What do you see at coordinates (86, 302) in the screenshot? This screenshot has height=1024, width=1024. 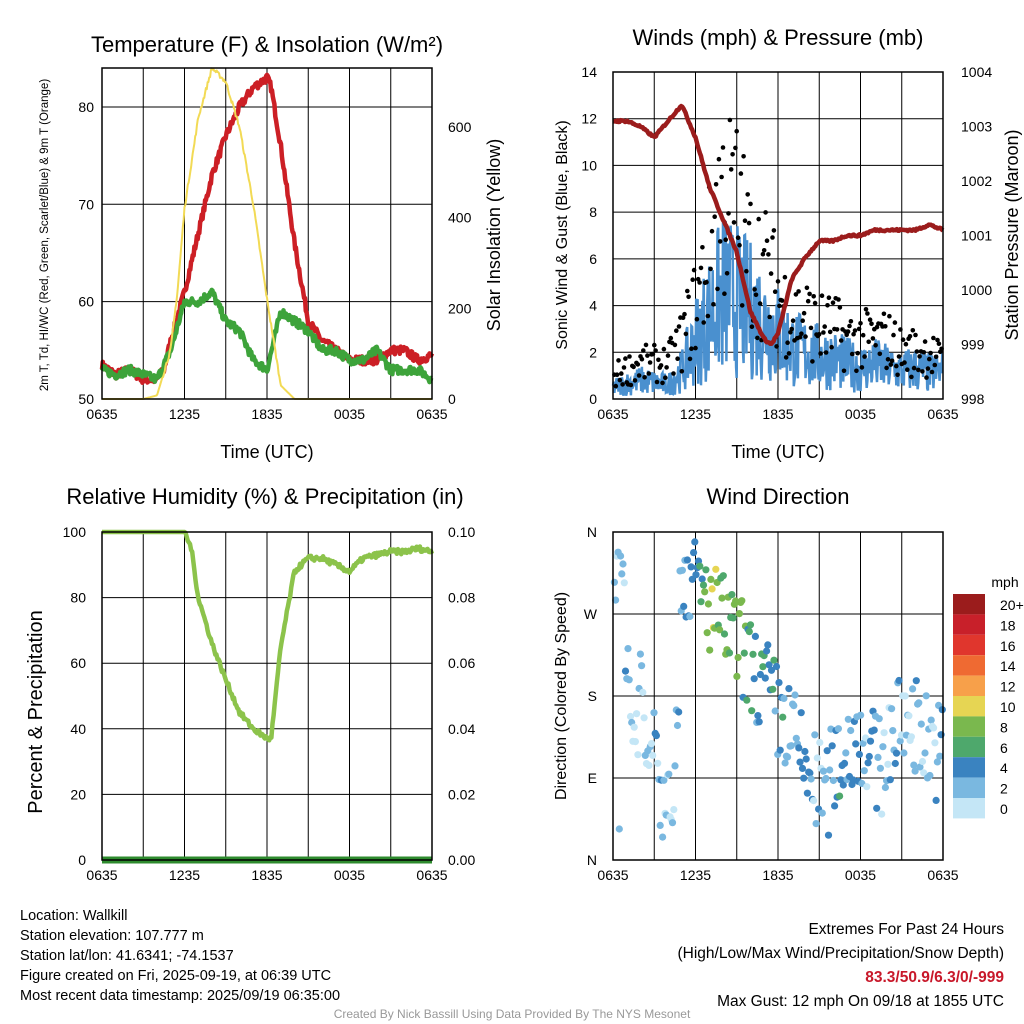 I see `y-tick-label: 60` at bounding box center [86, 302].